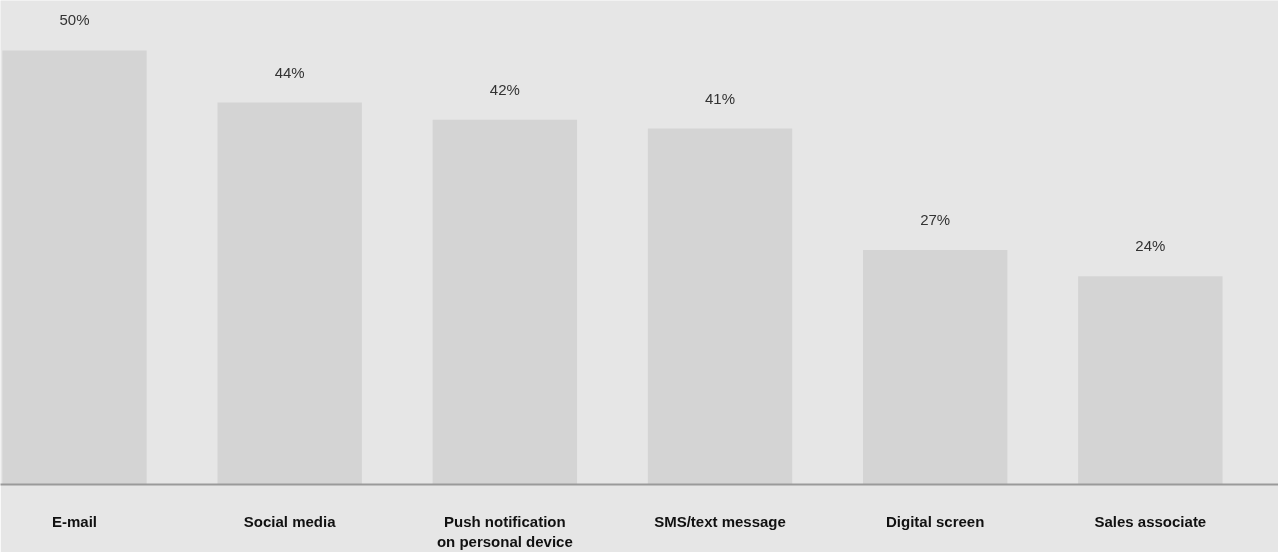 This screenshot has width=1278, height=552. I want to click on x-tick-label: Sales associate, so click(1150, 521).